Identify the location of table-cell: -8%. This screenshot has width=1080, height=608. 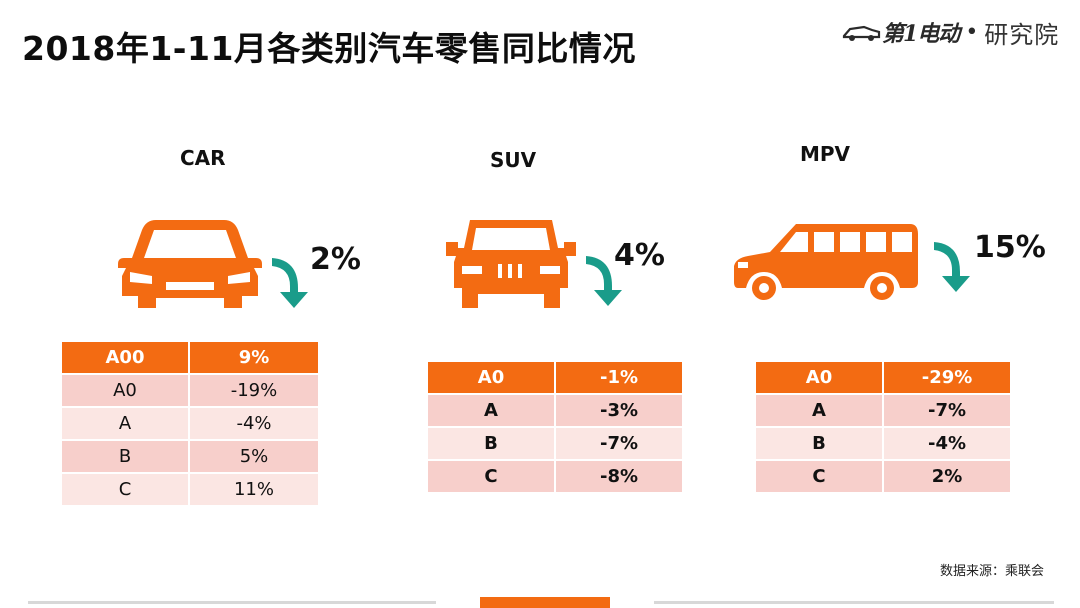
(619, 477).